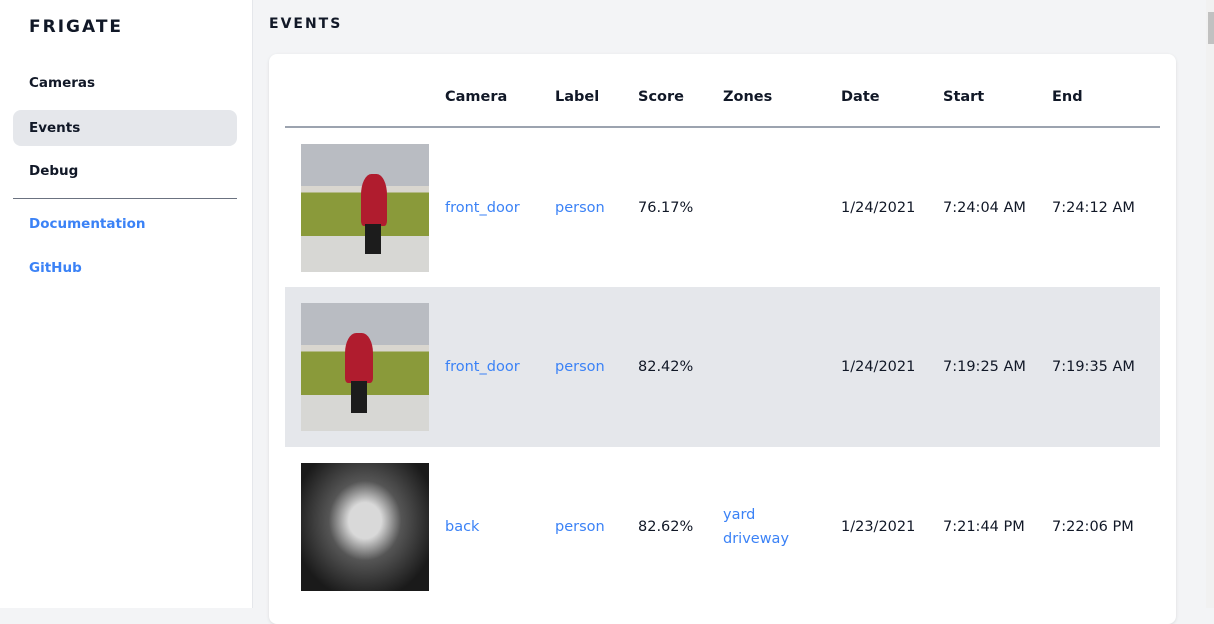 This screenshot has height=624, width=1214. I want to click on start-time: 7:24:04 AM, so click(984, 207).